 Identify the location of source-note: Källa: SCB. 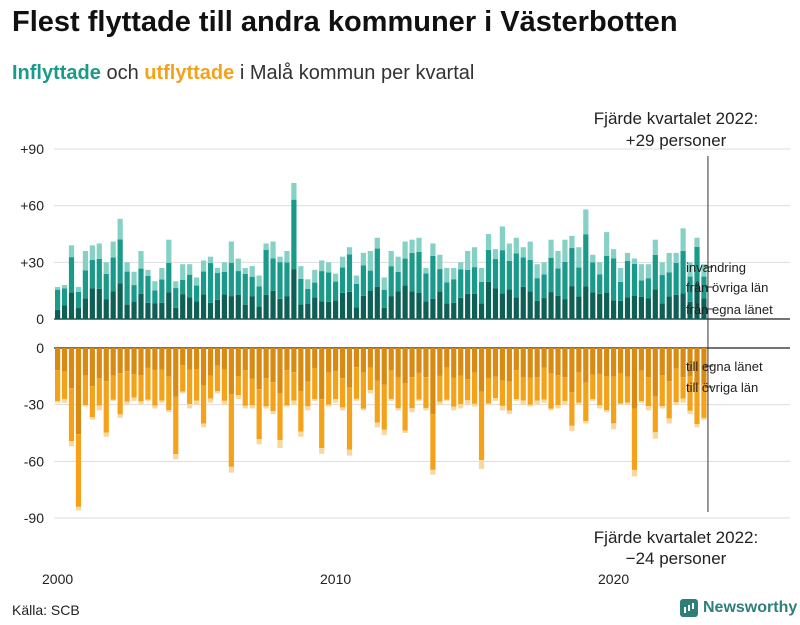
(46, 610).